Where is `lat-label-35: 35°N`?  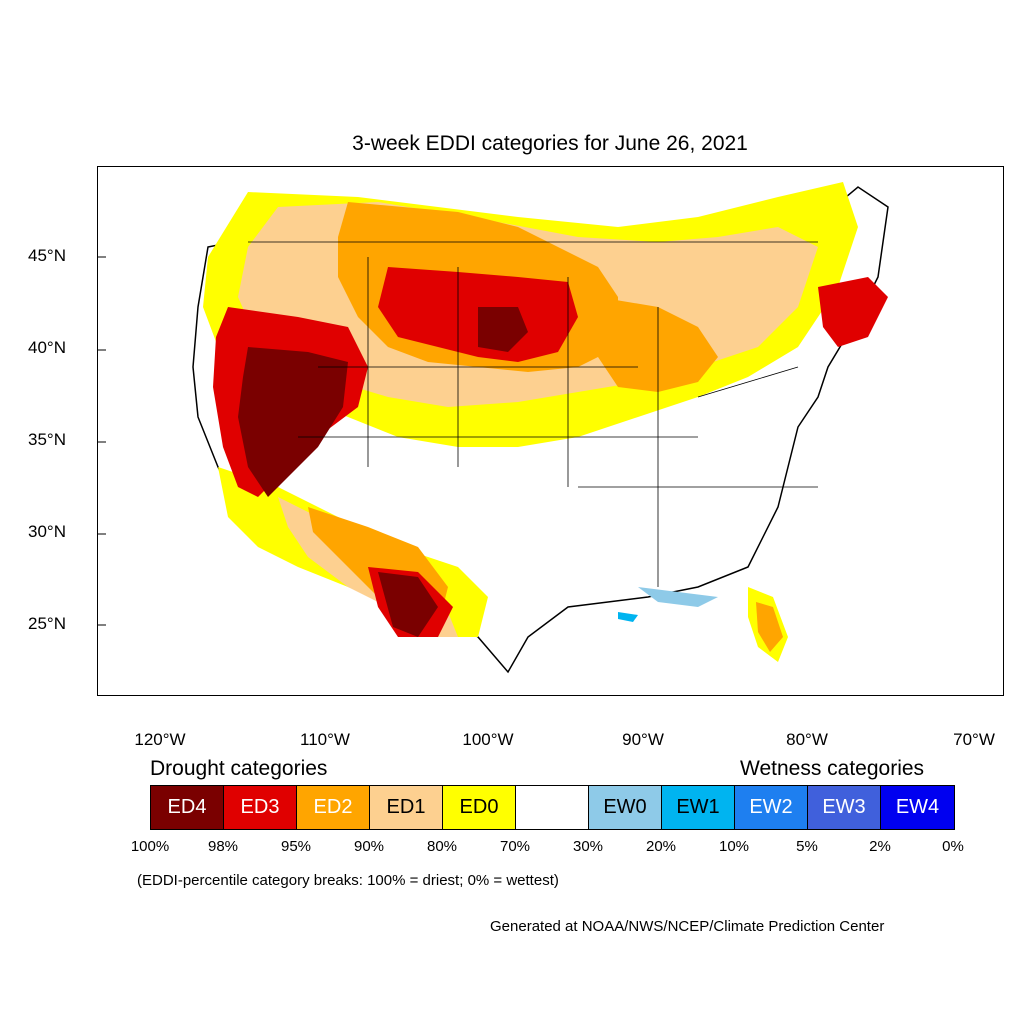 lat-label-35: 35°N is located at coordinates (47, 439).